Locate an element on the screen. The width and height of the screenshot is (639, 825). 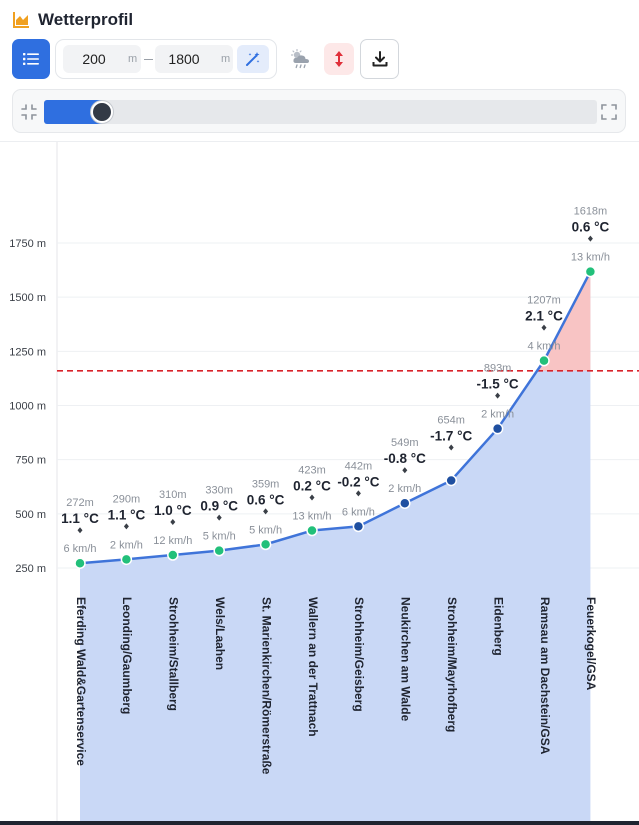
wind-speed-label: 5 km/h is located at coordinates (265, 530).